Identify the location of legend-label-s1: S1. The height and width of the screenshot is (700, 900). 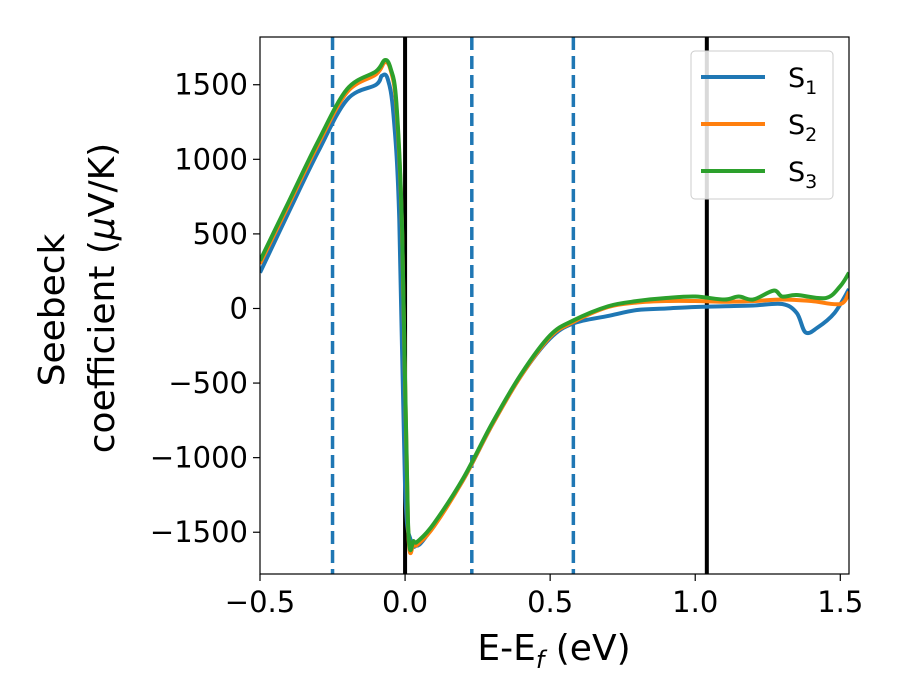
(802, 81).